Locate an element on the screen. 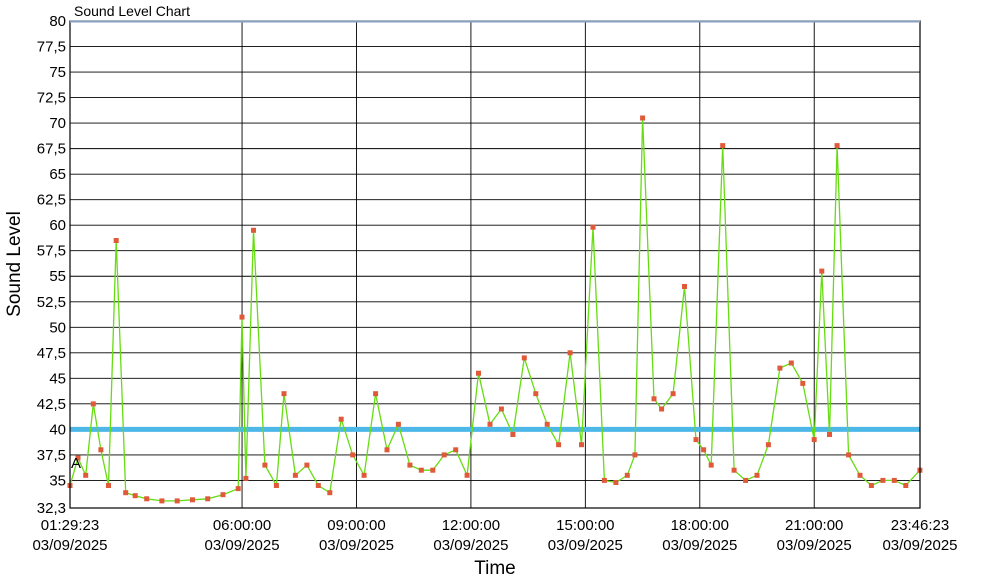 This screenshot has width=990, height=588. y-tick-label: 52,5 is located at coordinates (51, 302).